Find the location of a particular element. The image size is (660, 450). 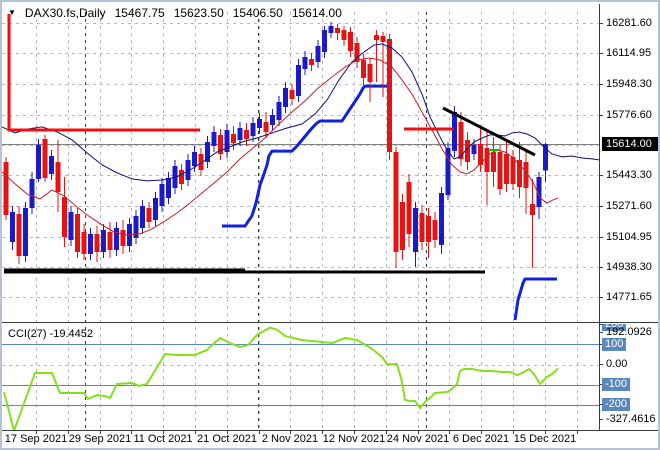

cci-axis-label: -327.4616 is located at coordinates (631, 419).